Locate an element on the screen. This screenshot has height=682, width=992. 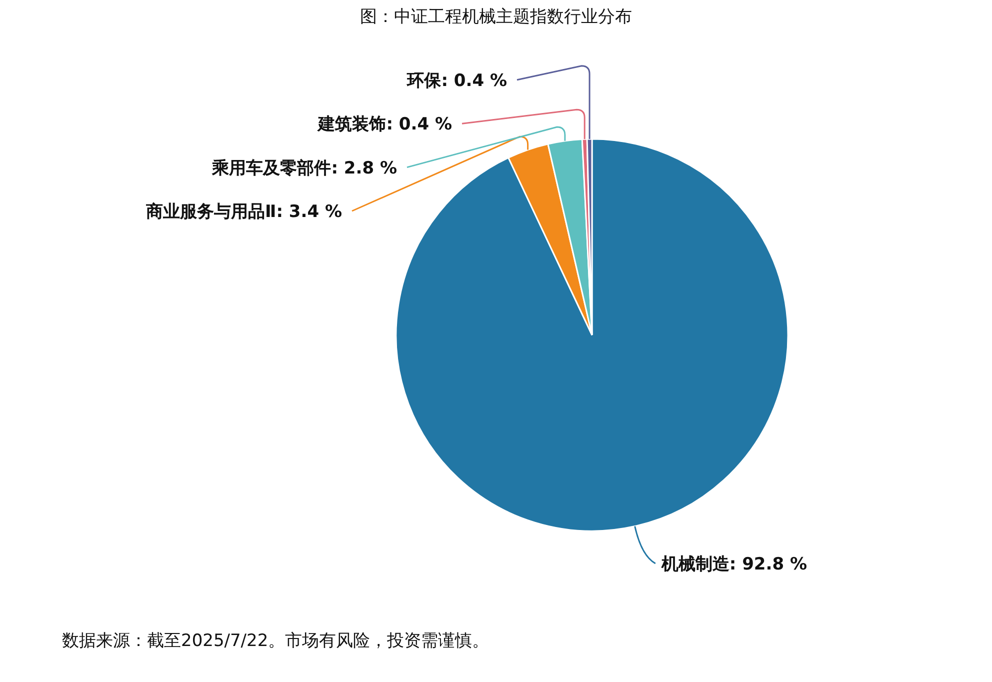
slice-label: 建筑装饰: 0.4 % is located at coordinates (384, 124).